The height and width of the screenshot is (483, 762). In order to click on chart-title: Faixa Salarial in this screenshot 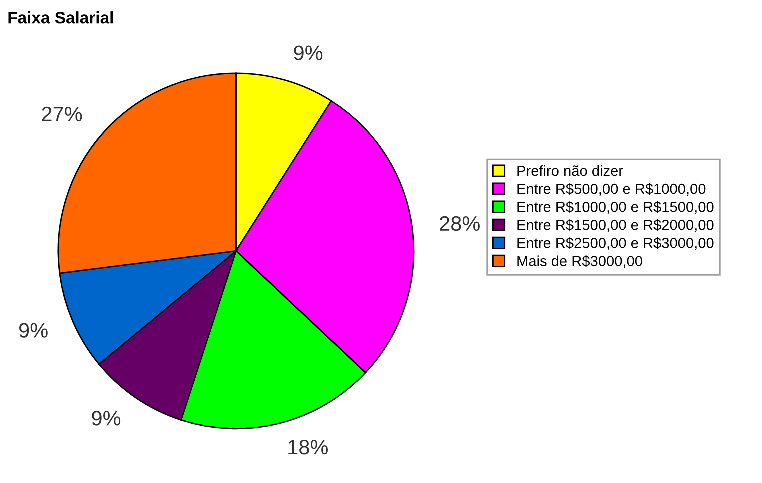, I will do `click(60, 18)`.